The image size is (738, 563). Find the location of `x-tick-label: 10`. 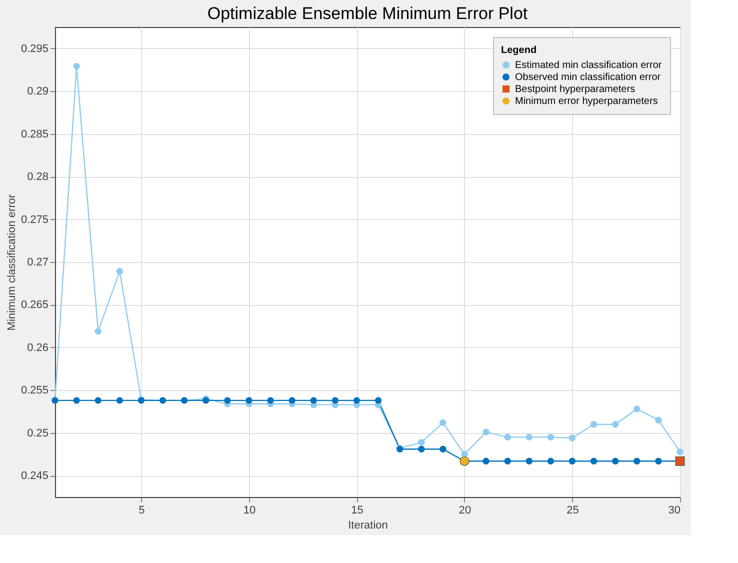

x-tick-label: 10 is located at coordinates (249, 510).